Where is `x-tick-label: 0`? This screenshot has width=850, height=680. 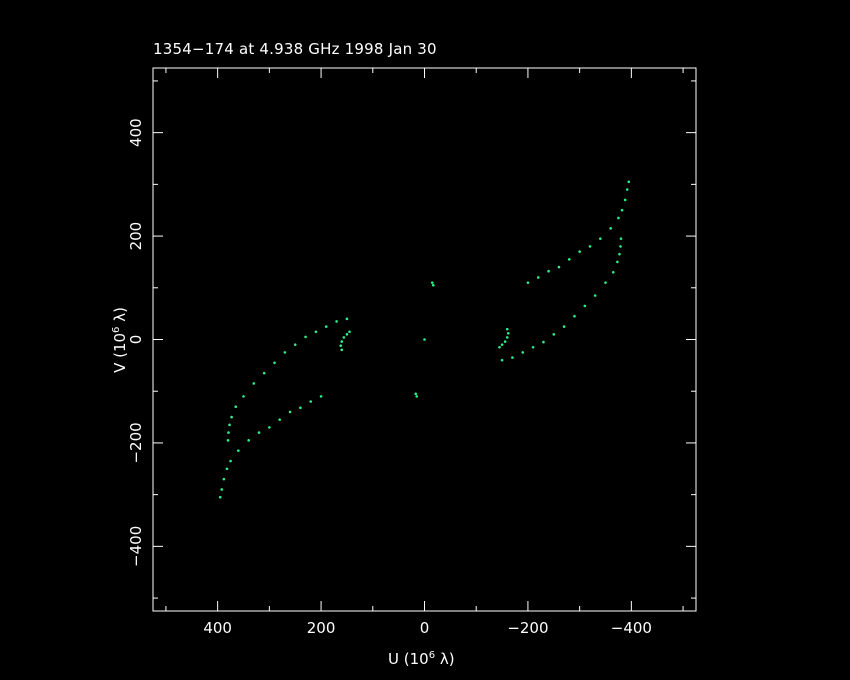 x-tick-label: 0 is located at coordinates (425, 628).